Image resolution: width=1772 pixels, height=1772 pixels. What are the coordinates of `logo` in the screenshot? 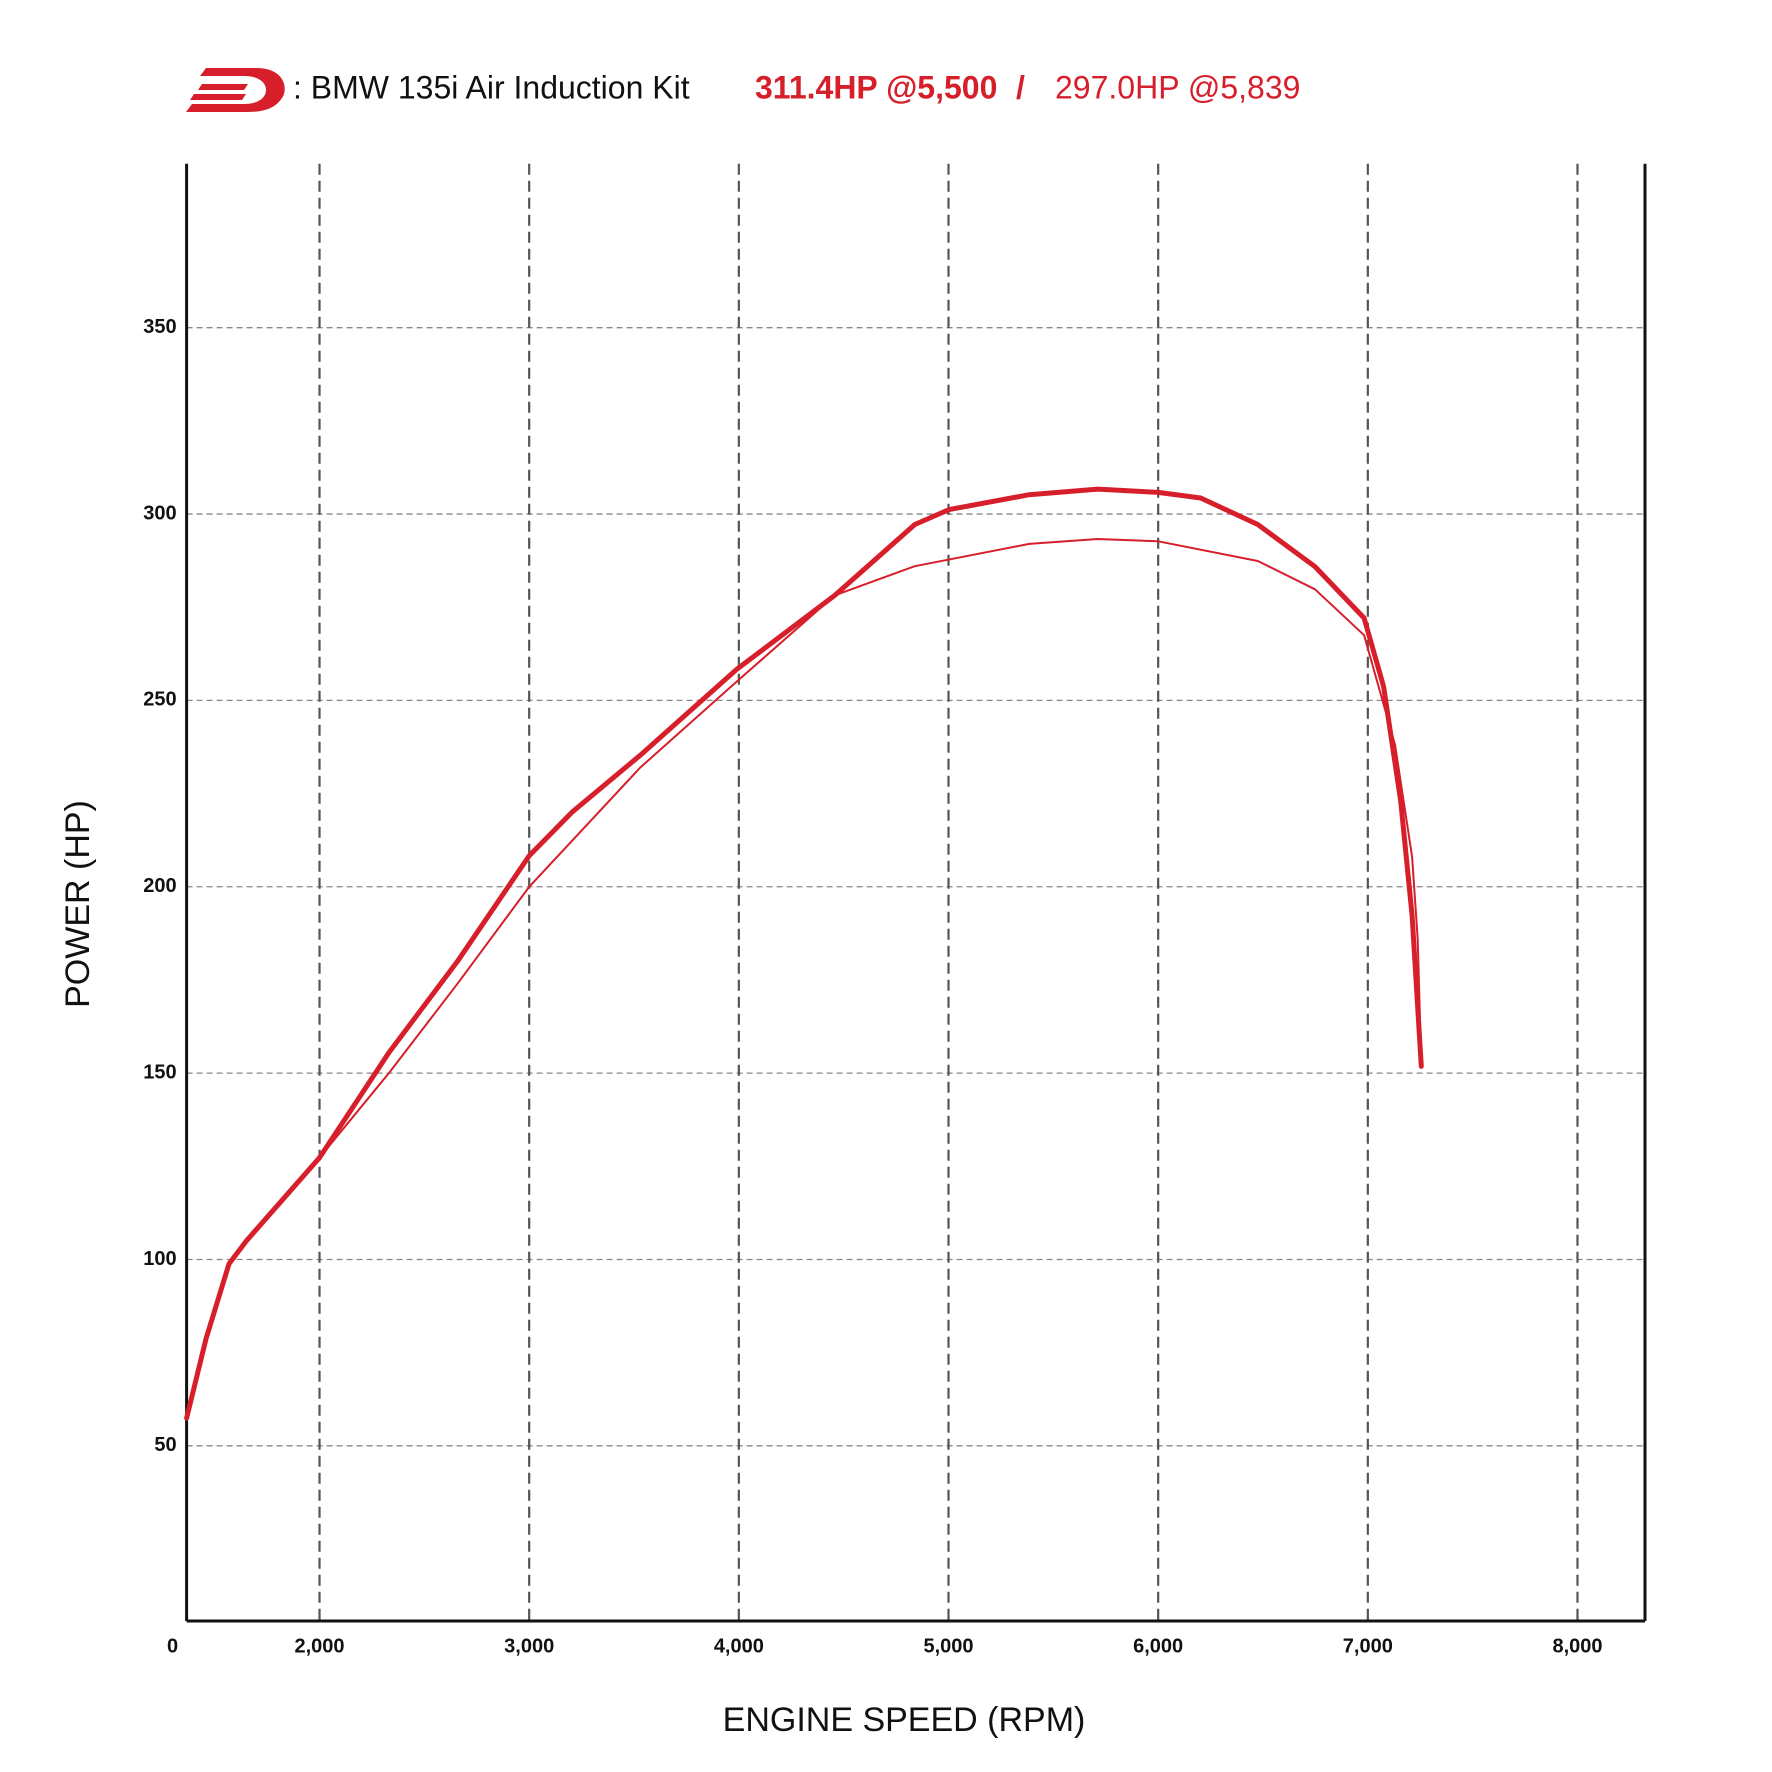 It's located at (235, 90).